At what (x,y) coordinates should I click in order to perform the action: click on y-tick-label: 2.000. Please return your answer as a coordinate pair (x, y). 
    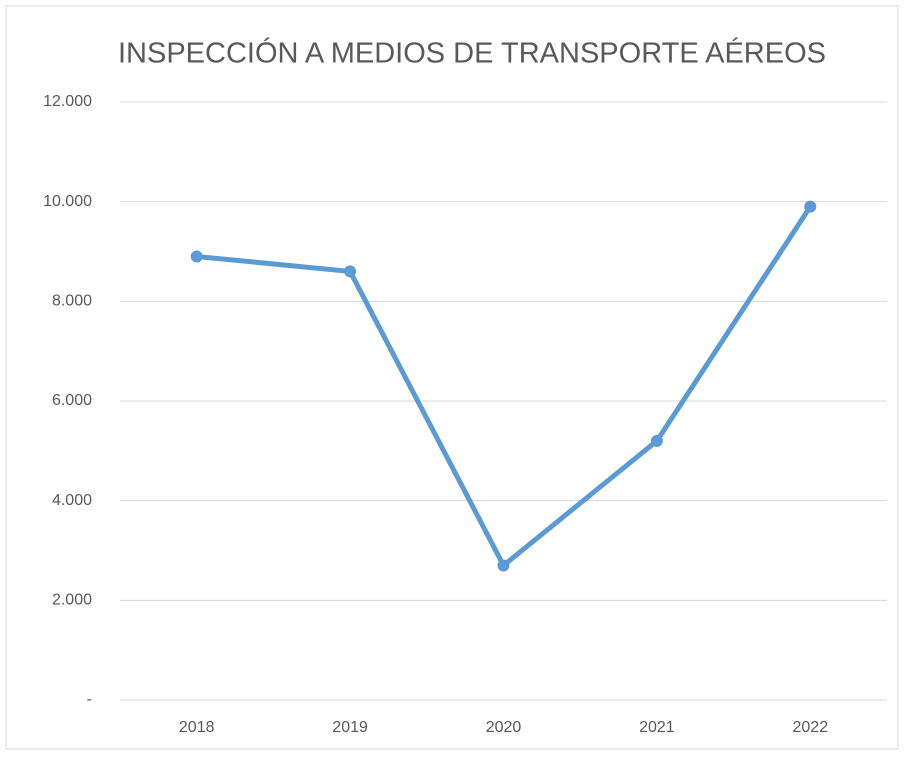
    Looking at the image, I should click on (72, 600).